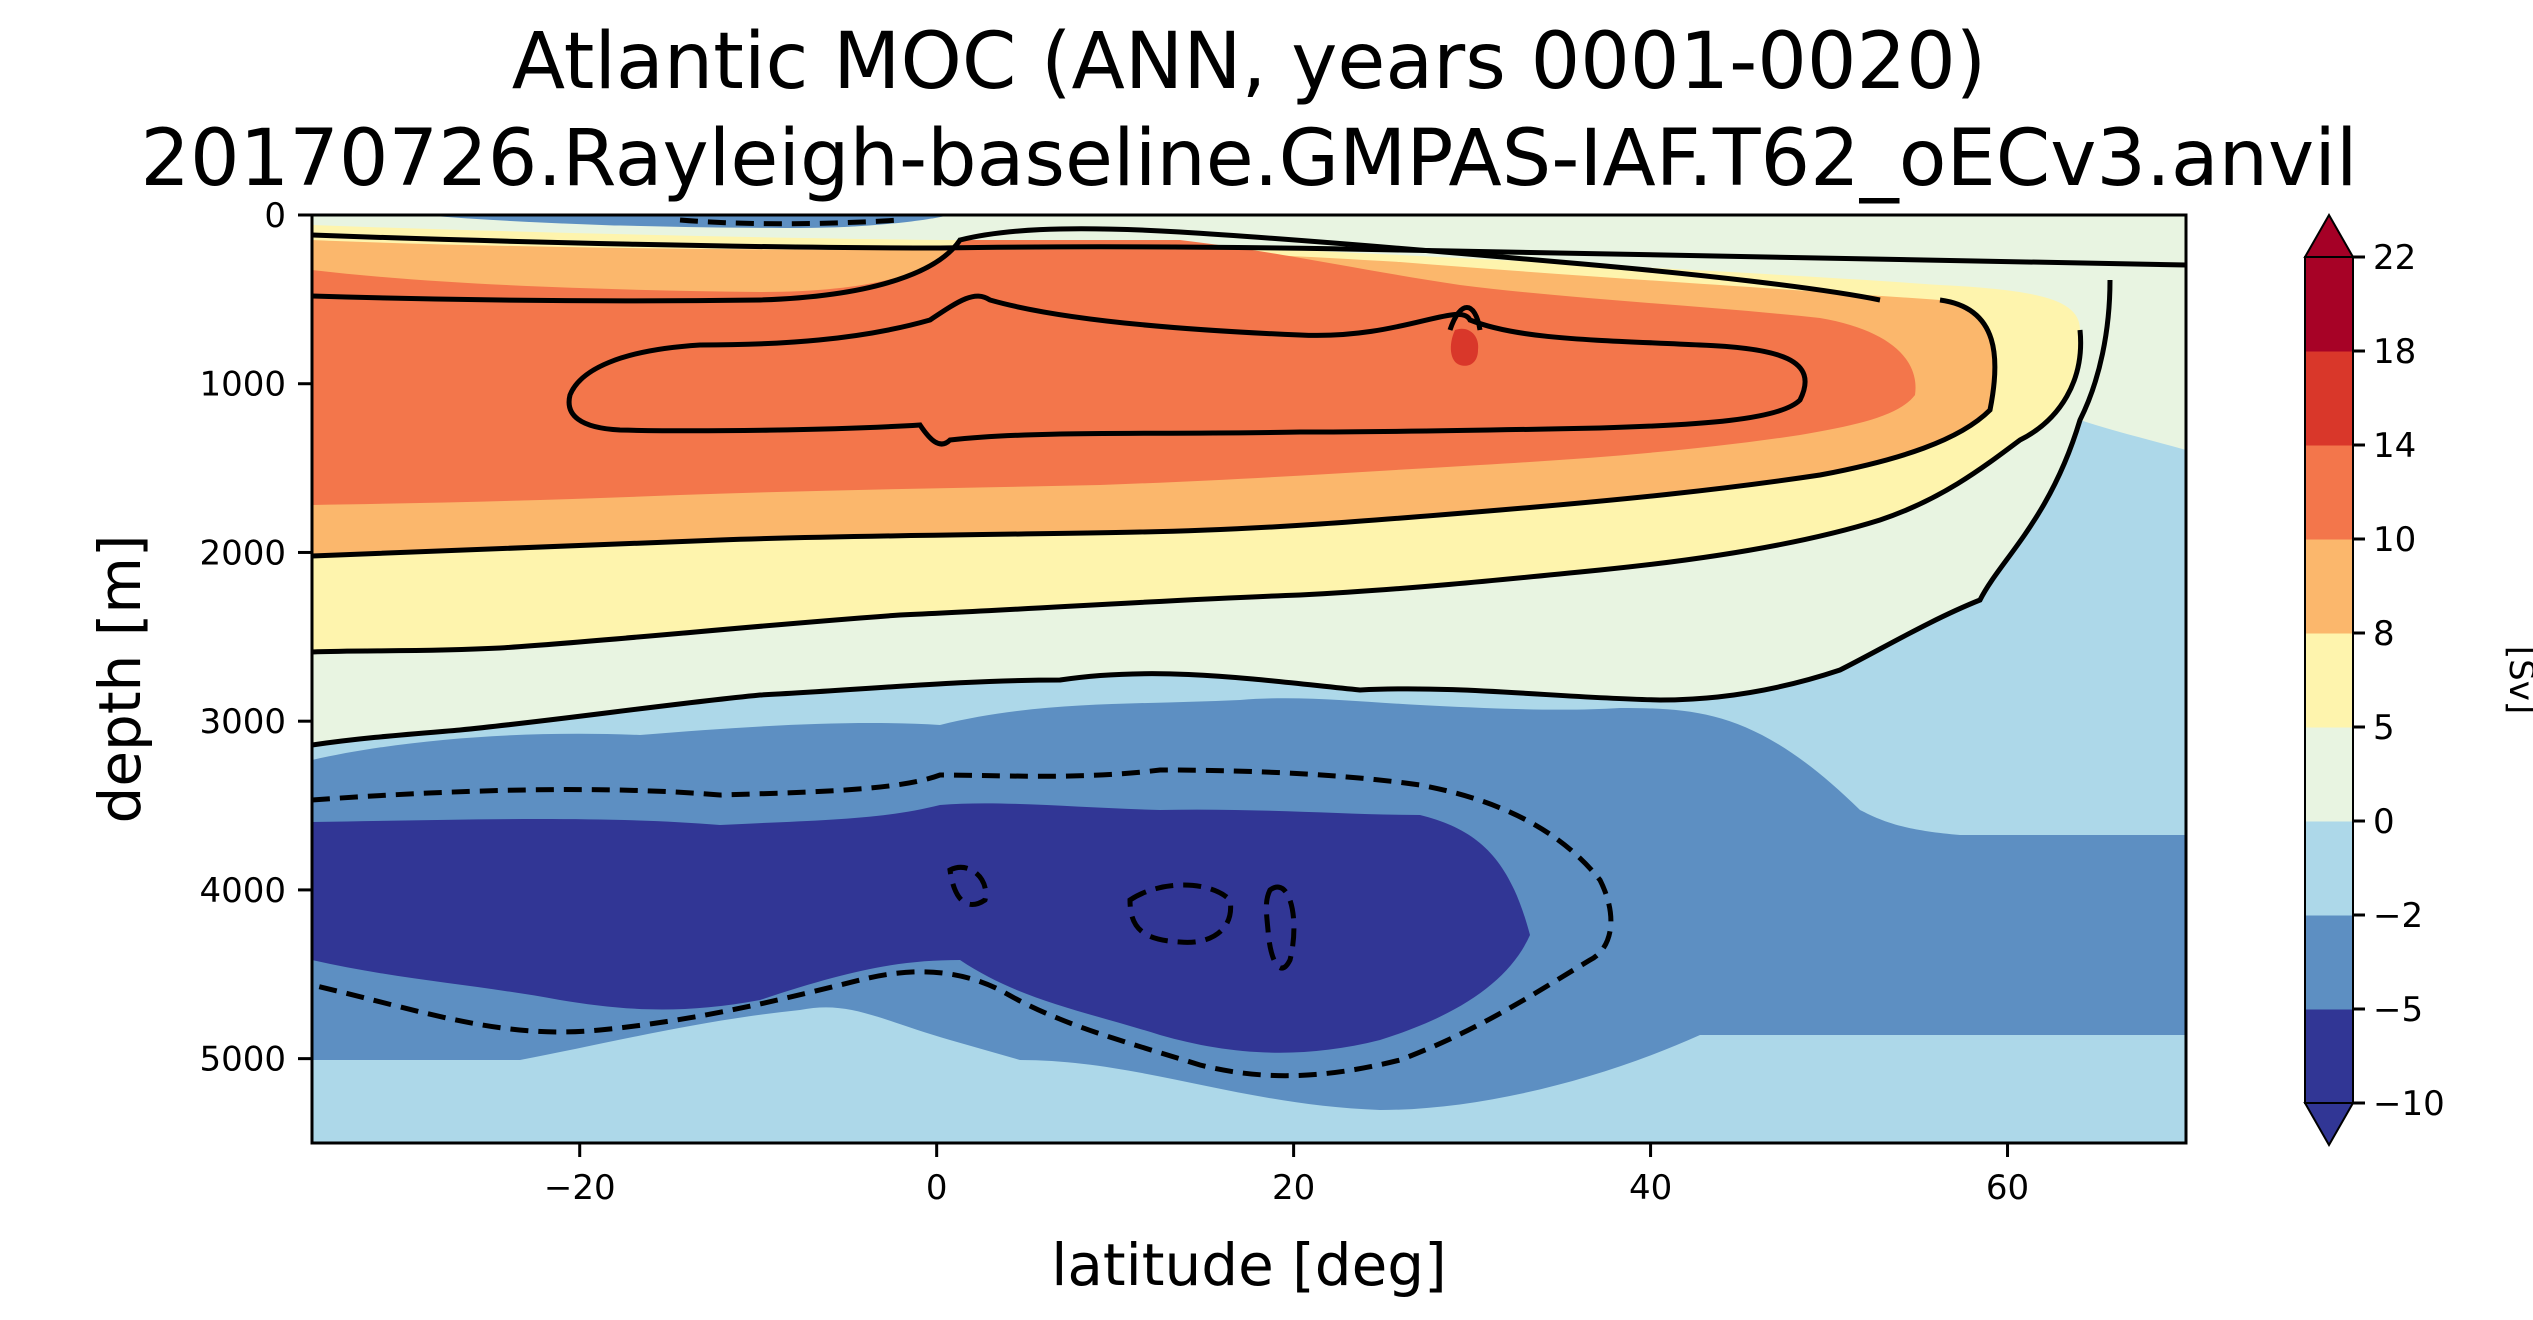  Describe the element at coordinates (242, 553) in the screenshot. I see `y-tick-label: 2000` at that location.